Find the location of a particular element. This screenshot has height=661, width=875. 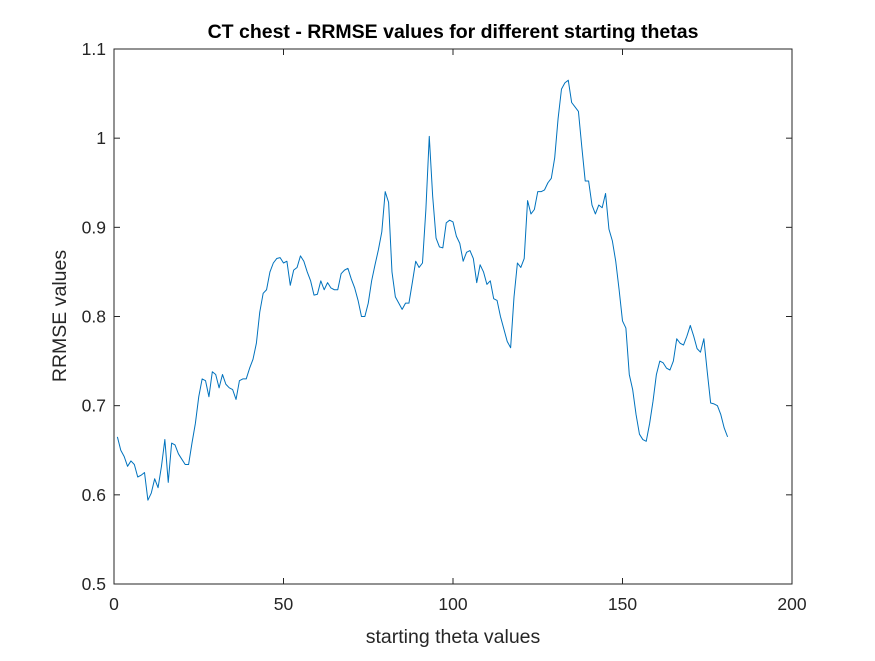

x-tick-label: 200 is located at coordinates (791, 604).